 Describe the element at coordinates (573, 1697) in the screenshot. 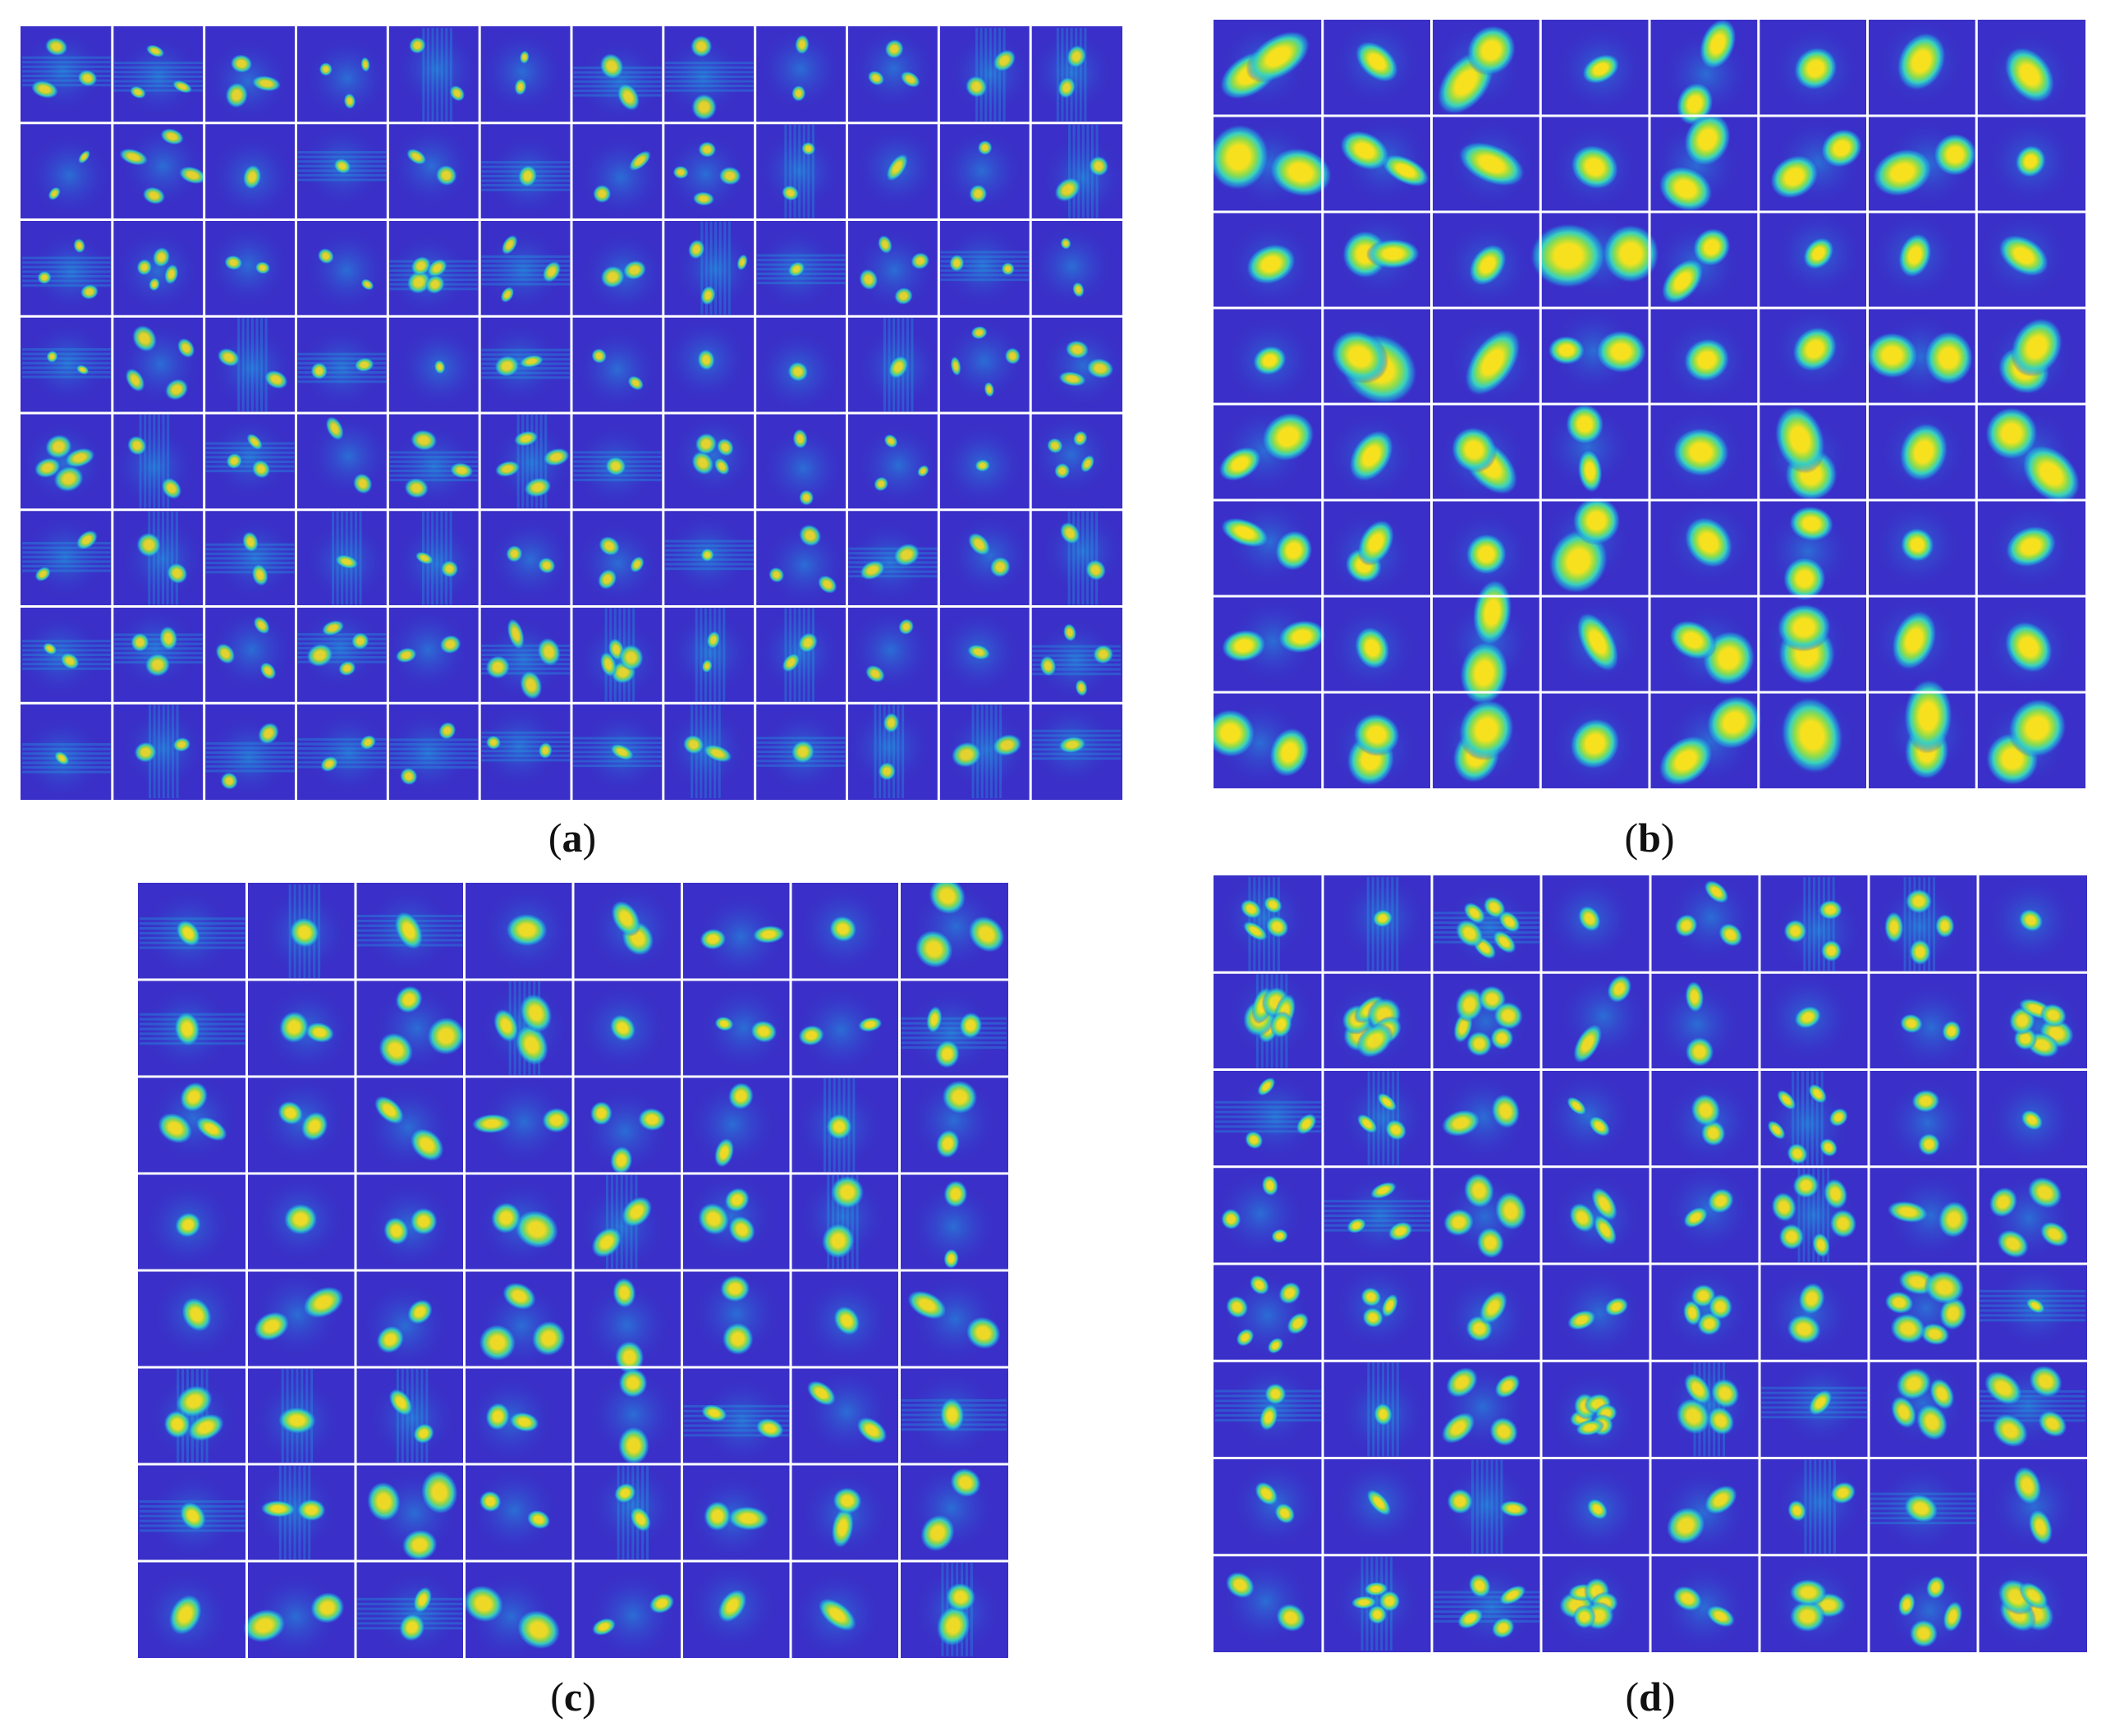

I see `panel-c-caption: (c)` at that location.